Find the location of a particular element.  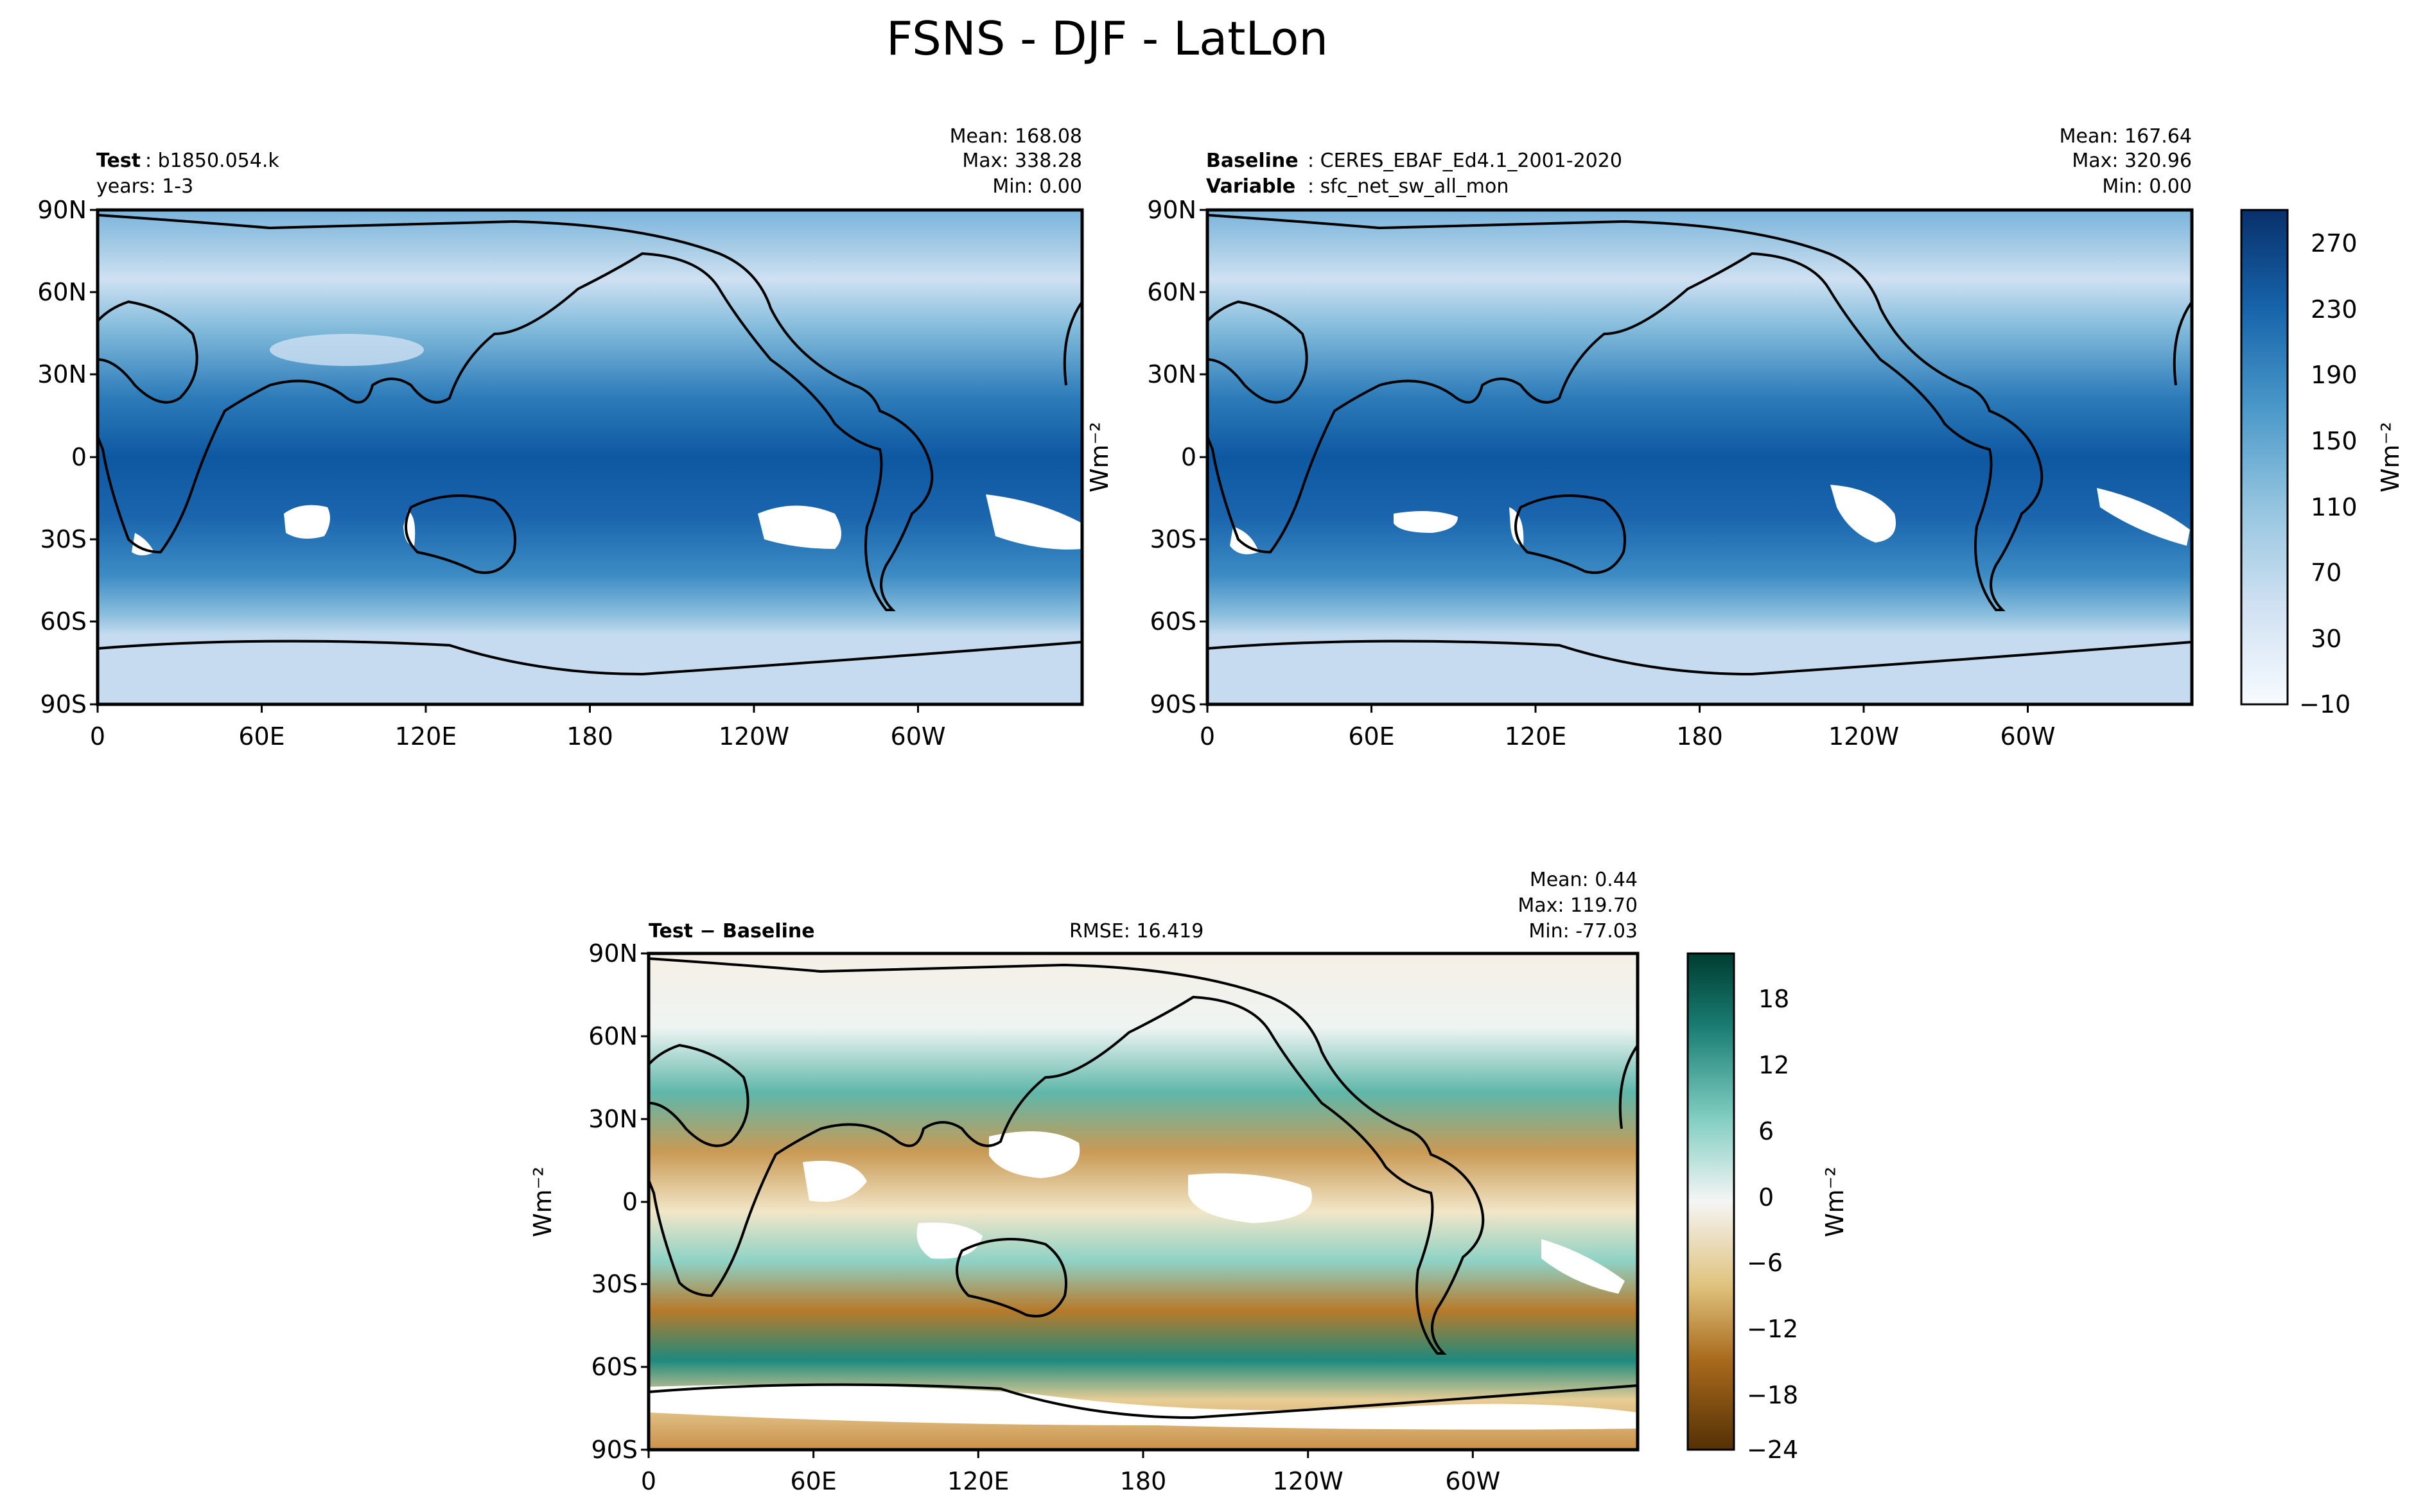

baseline-x-ticks: 0 60E 120E 180 120W 60W is located at coordinates (1628, 736).